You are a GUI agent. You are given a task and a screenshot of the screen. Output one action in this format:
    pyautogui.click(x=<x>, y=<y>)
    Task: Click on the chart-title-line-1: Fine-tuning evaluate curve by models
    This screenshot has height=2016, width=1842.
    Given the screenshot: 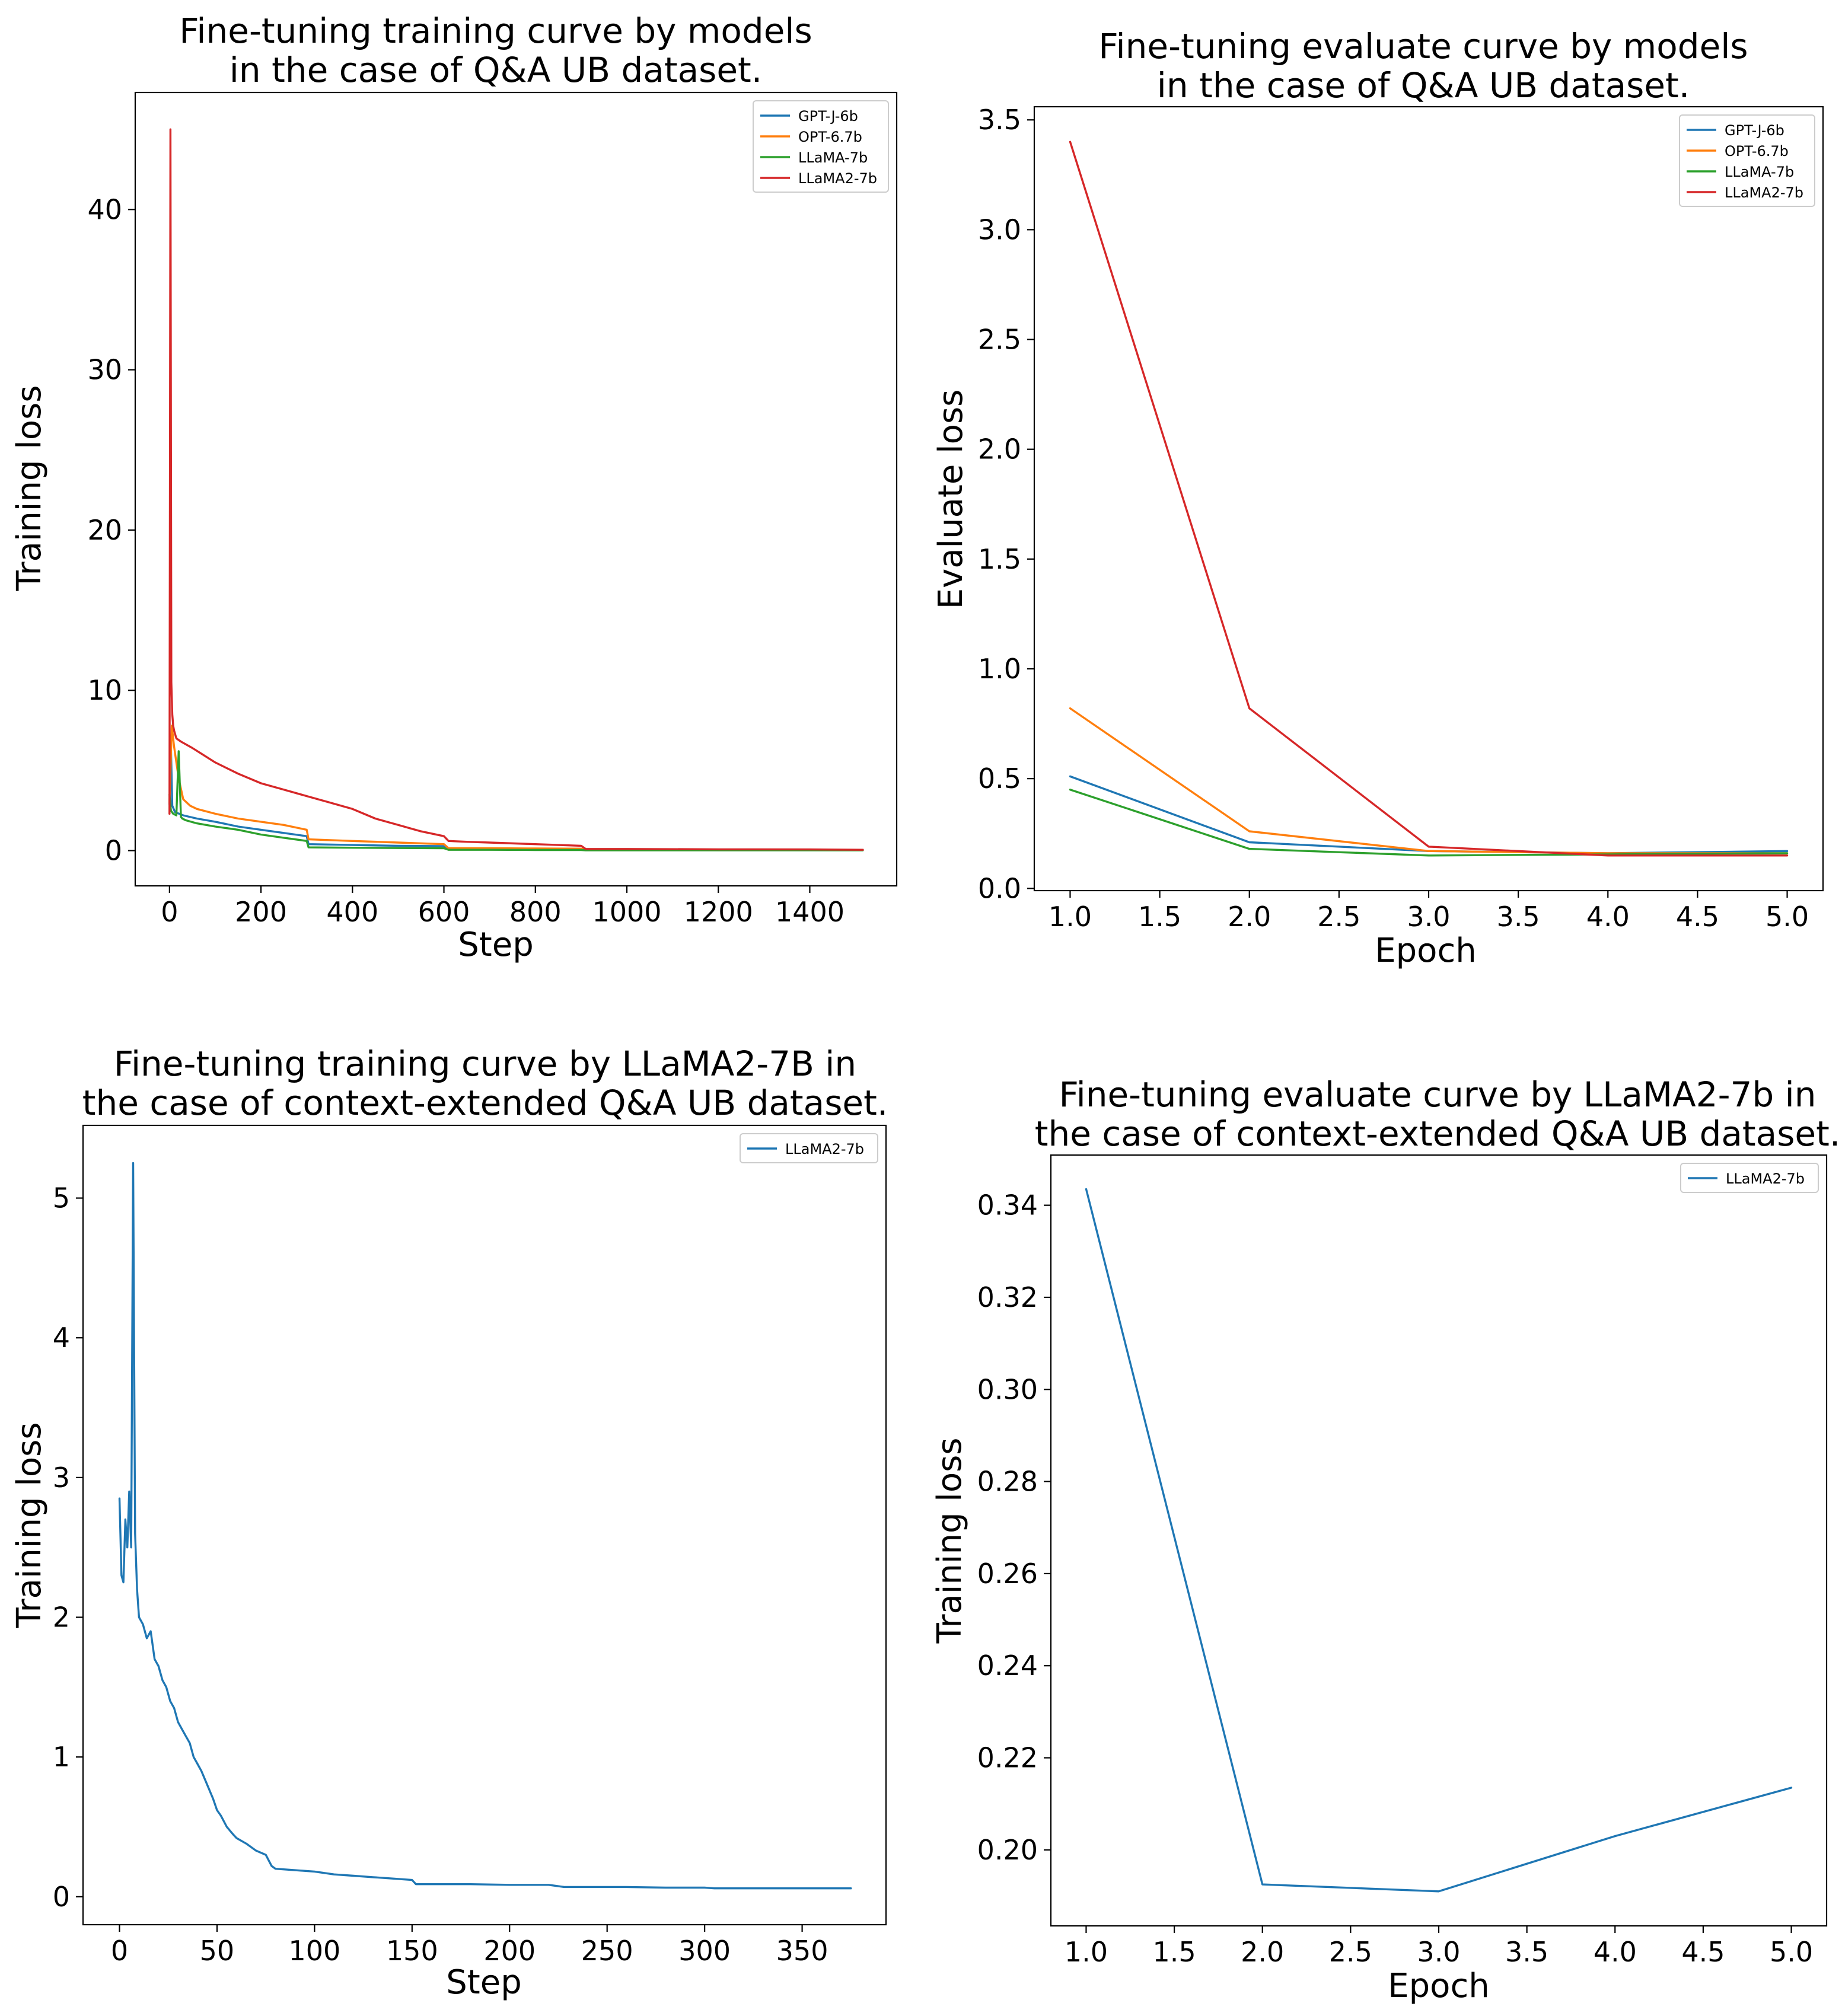 What is the action you would take?
    pyautogui.click(x=1423, y=46)
    